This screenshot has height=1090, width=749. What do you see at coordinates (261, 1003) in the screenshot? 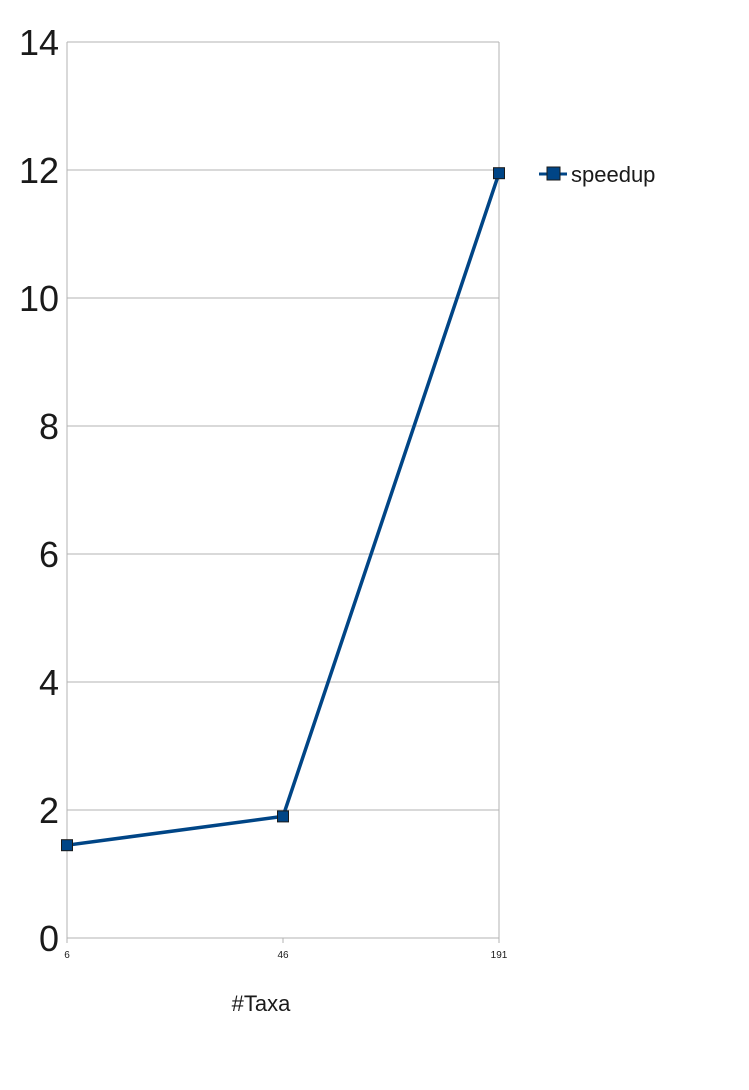
I see `x-axis-label: #Taxa` at bounding box center [261, 1003].